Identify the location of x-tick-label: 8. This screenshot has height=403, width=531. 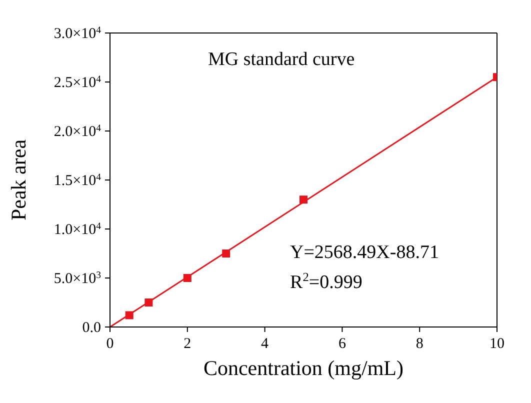
(420, 344).